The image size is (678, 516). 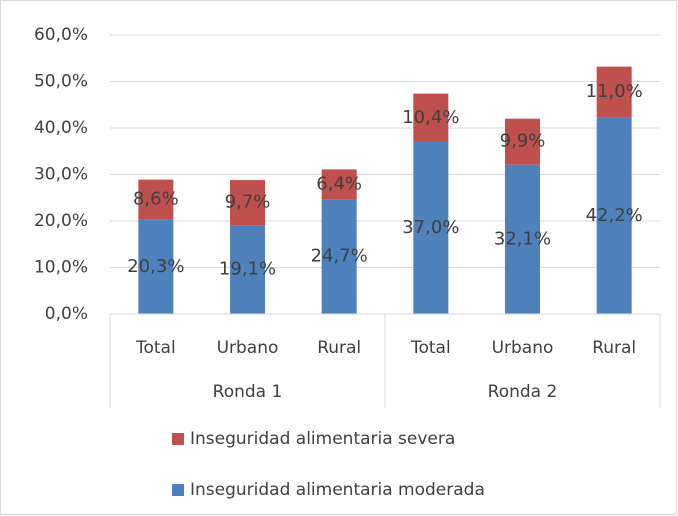 I want to click on data-label: 42,2%, so click(x=614, y=215).